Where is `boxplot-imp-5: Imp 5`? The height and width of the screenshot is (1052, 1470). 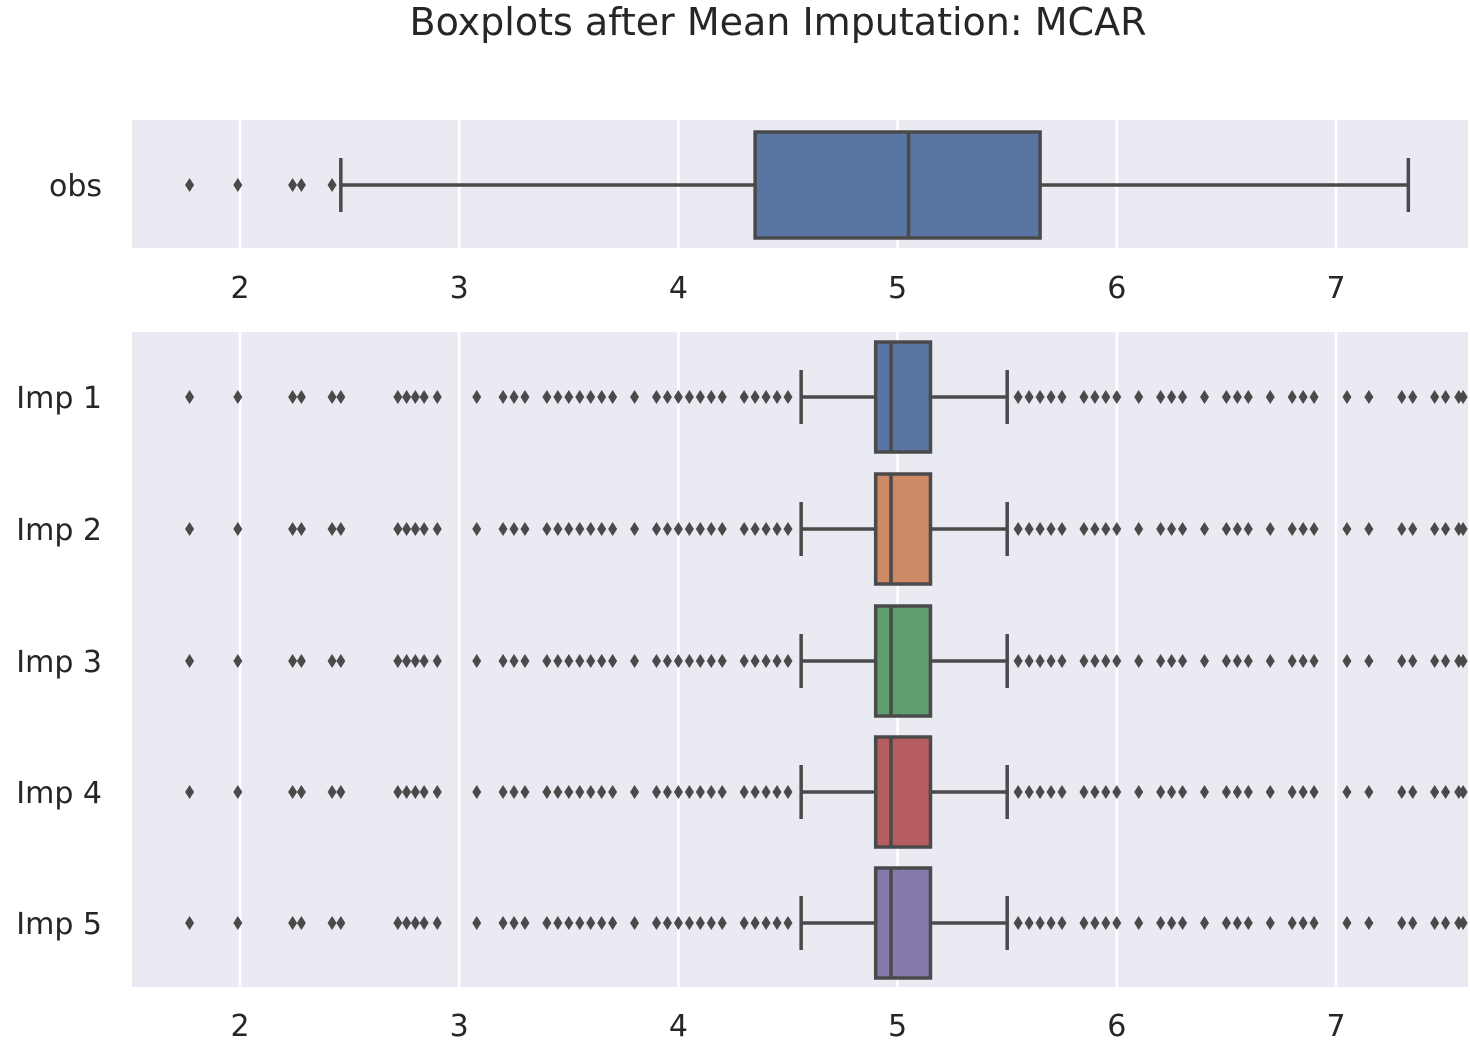
boxplot-imp-5: Imp 5 is located at coordinates (742, 923).